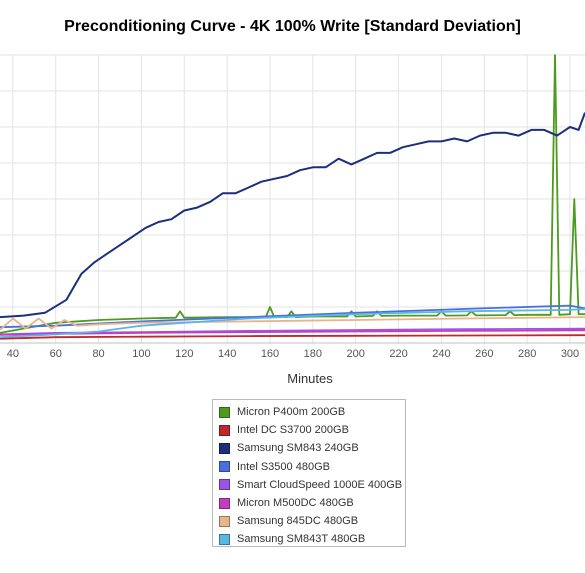 This screenshot has height=573, width=585. I want to click on legend-item: Samsung SM843T 480GB, so click(309, 539).